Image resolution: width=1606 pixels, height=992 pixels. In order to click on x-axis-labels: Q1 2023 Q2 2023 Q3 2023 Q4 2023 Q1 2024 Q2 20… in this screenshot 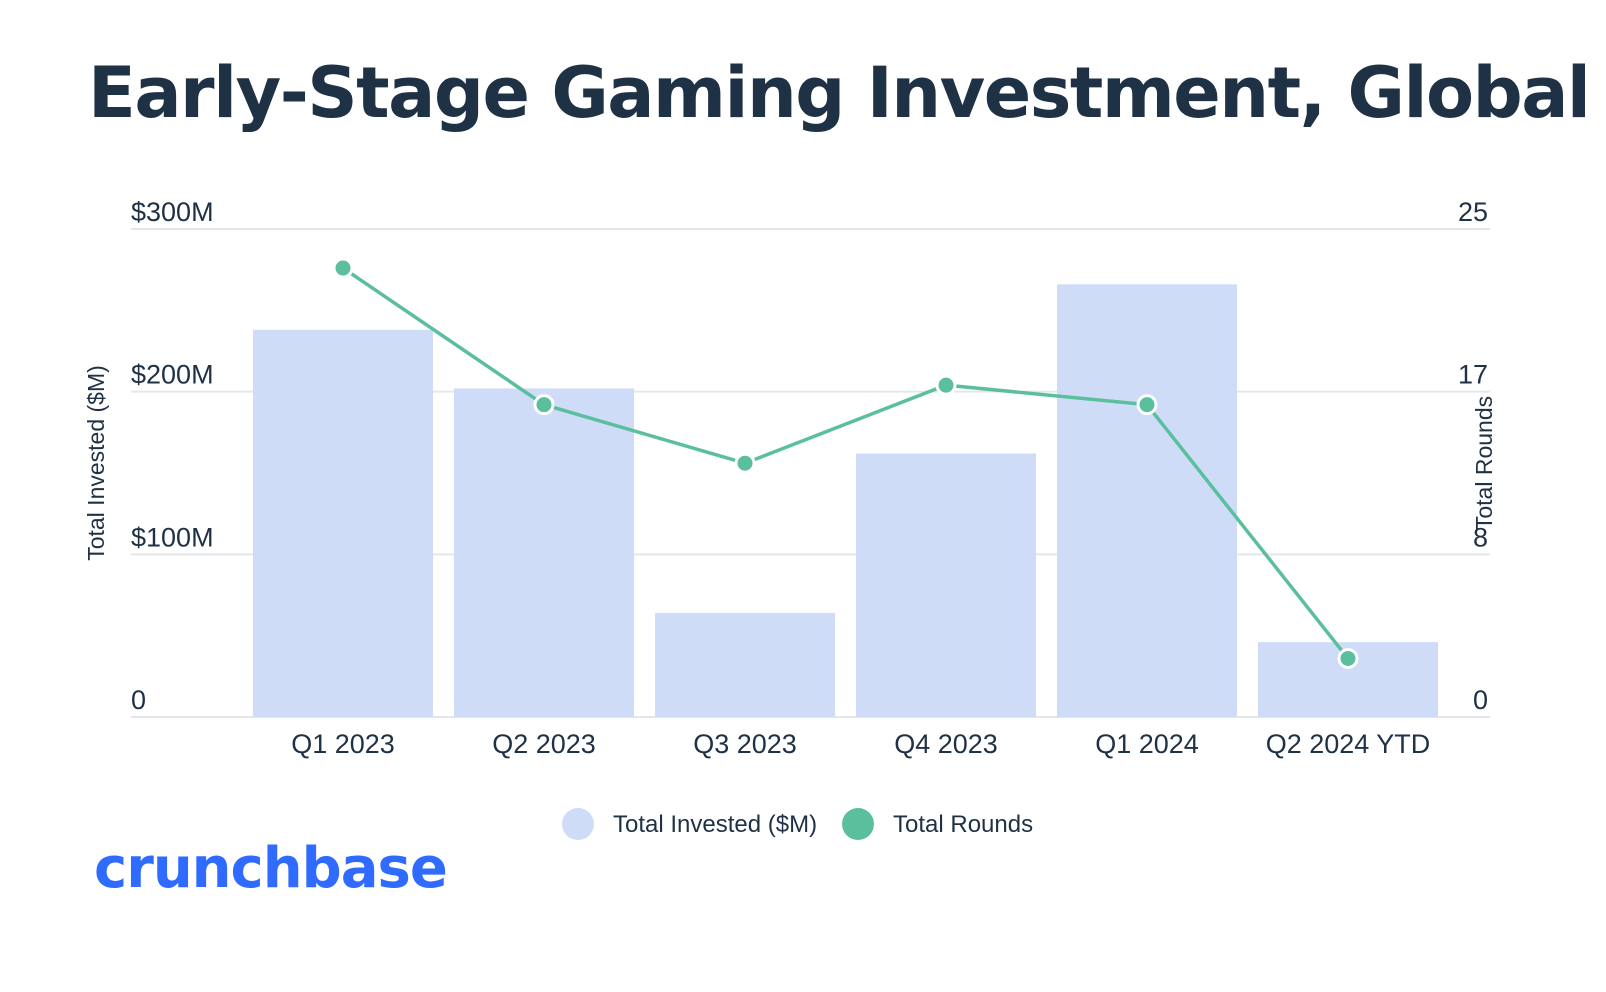, I will do `click(860, 744)`.